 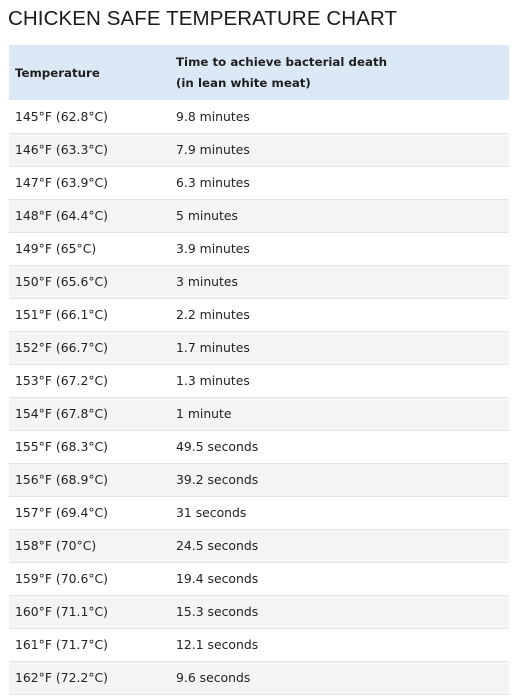 What do you see at coordinates (57, 72) in the screenshot?
I see `temperature-column-header: Temperature` at bounding box center [57, 72].